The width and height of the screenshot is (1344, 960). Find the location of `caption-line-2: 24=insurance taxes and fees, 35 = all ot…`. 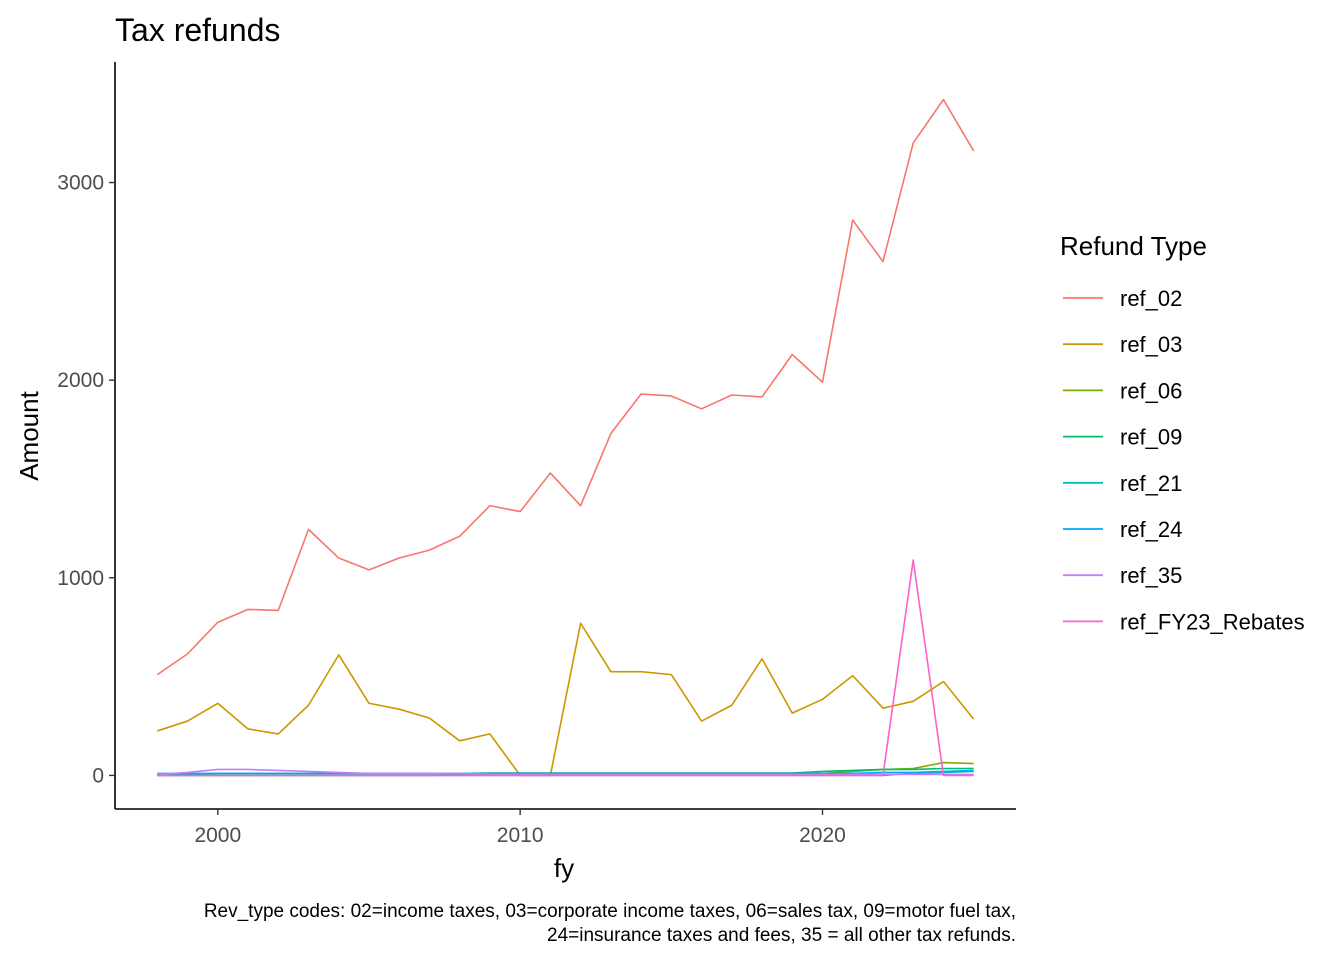

caption-line-2: 24=insurance taxes and fees, 35 = all ot… is located at coordinates (781, 935).